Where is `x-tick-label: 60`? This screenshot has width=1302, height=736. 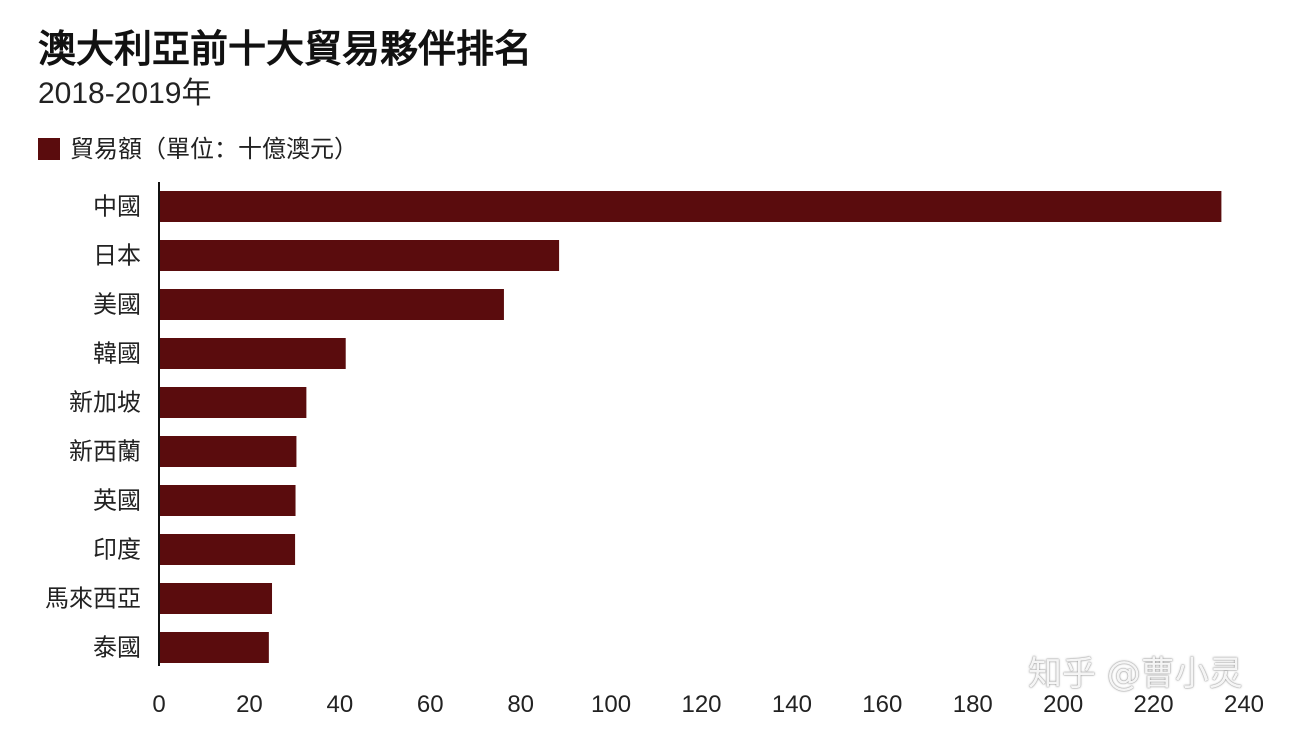
x-tick-label: 60 is located at coordinates (430, 704).